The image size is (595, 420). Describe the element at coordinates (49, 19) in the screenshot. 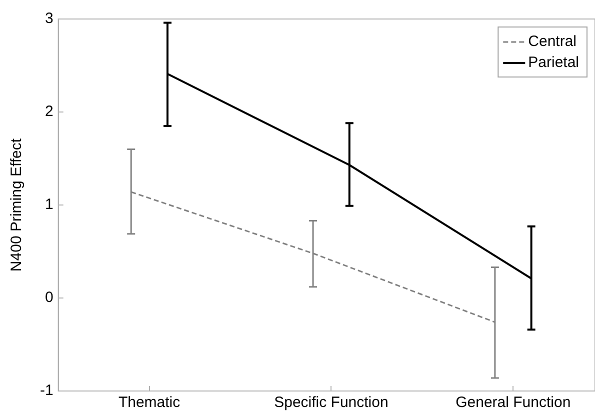

I see `y-tick-label: 3` at that location.